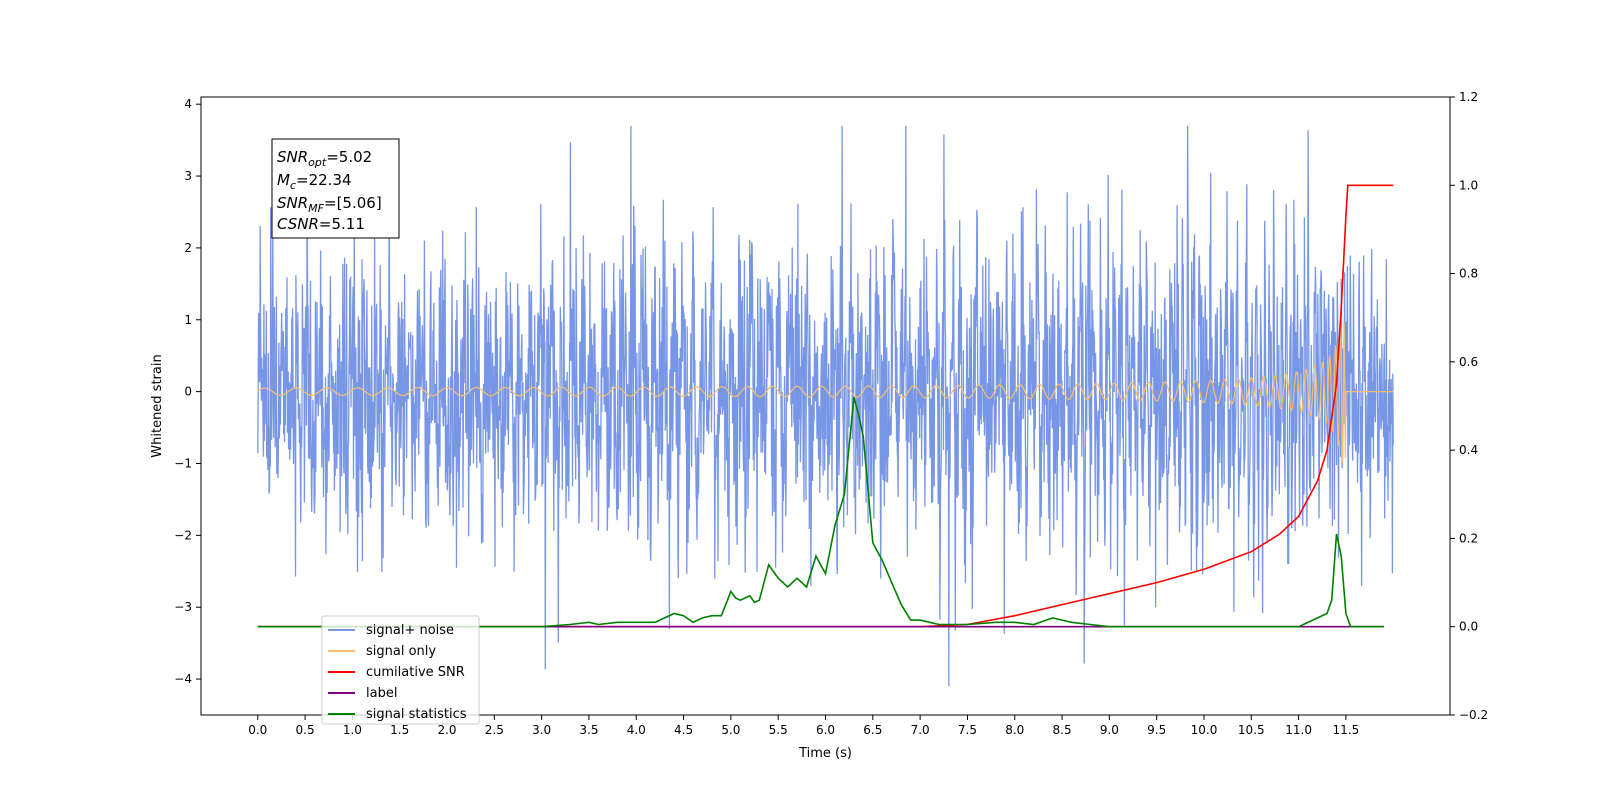  Describe the element at coordinates (183, 607) in the screenshot. I see `y-left-tick-label: −3` at that location.